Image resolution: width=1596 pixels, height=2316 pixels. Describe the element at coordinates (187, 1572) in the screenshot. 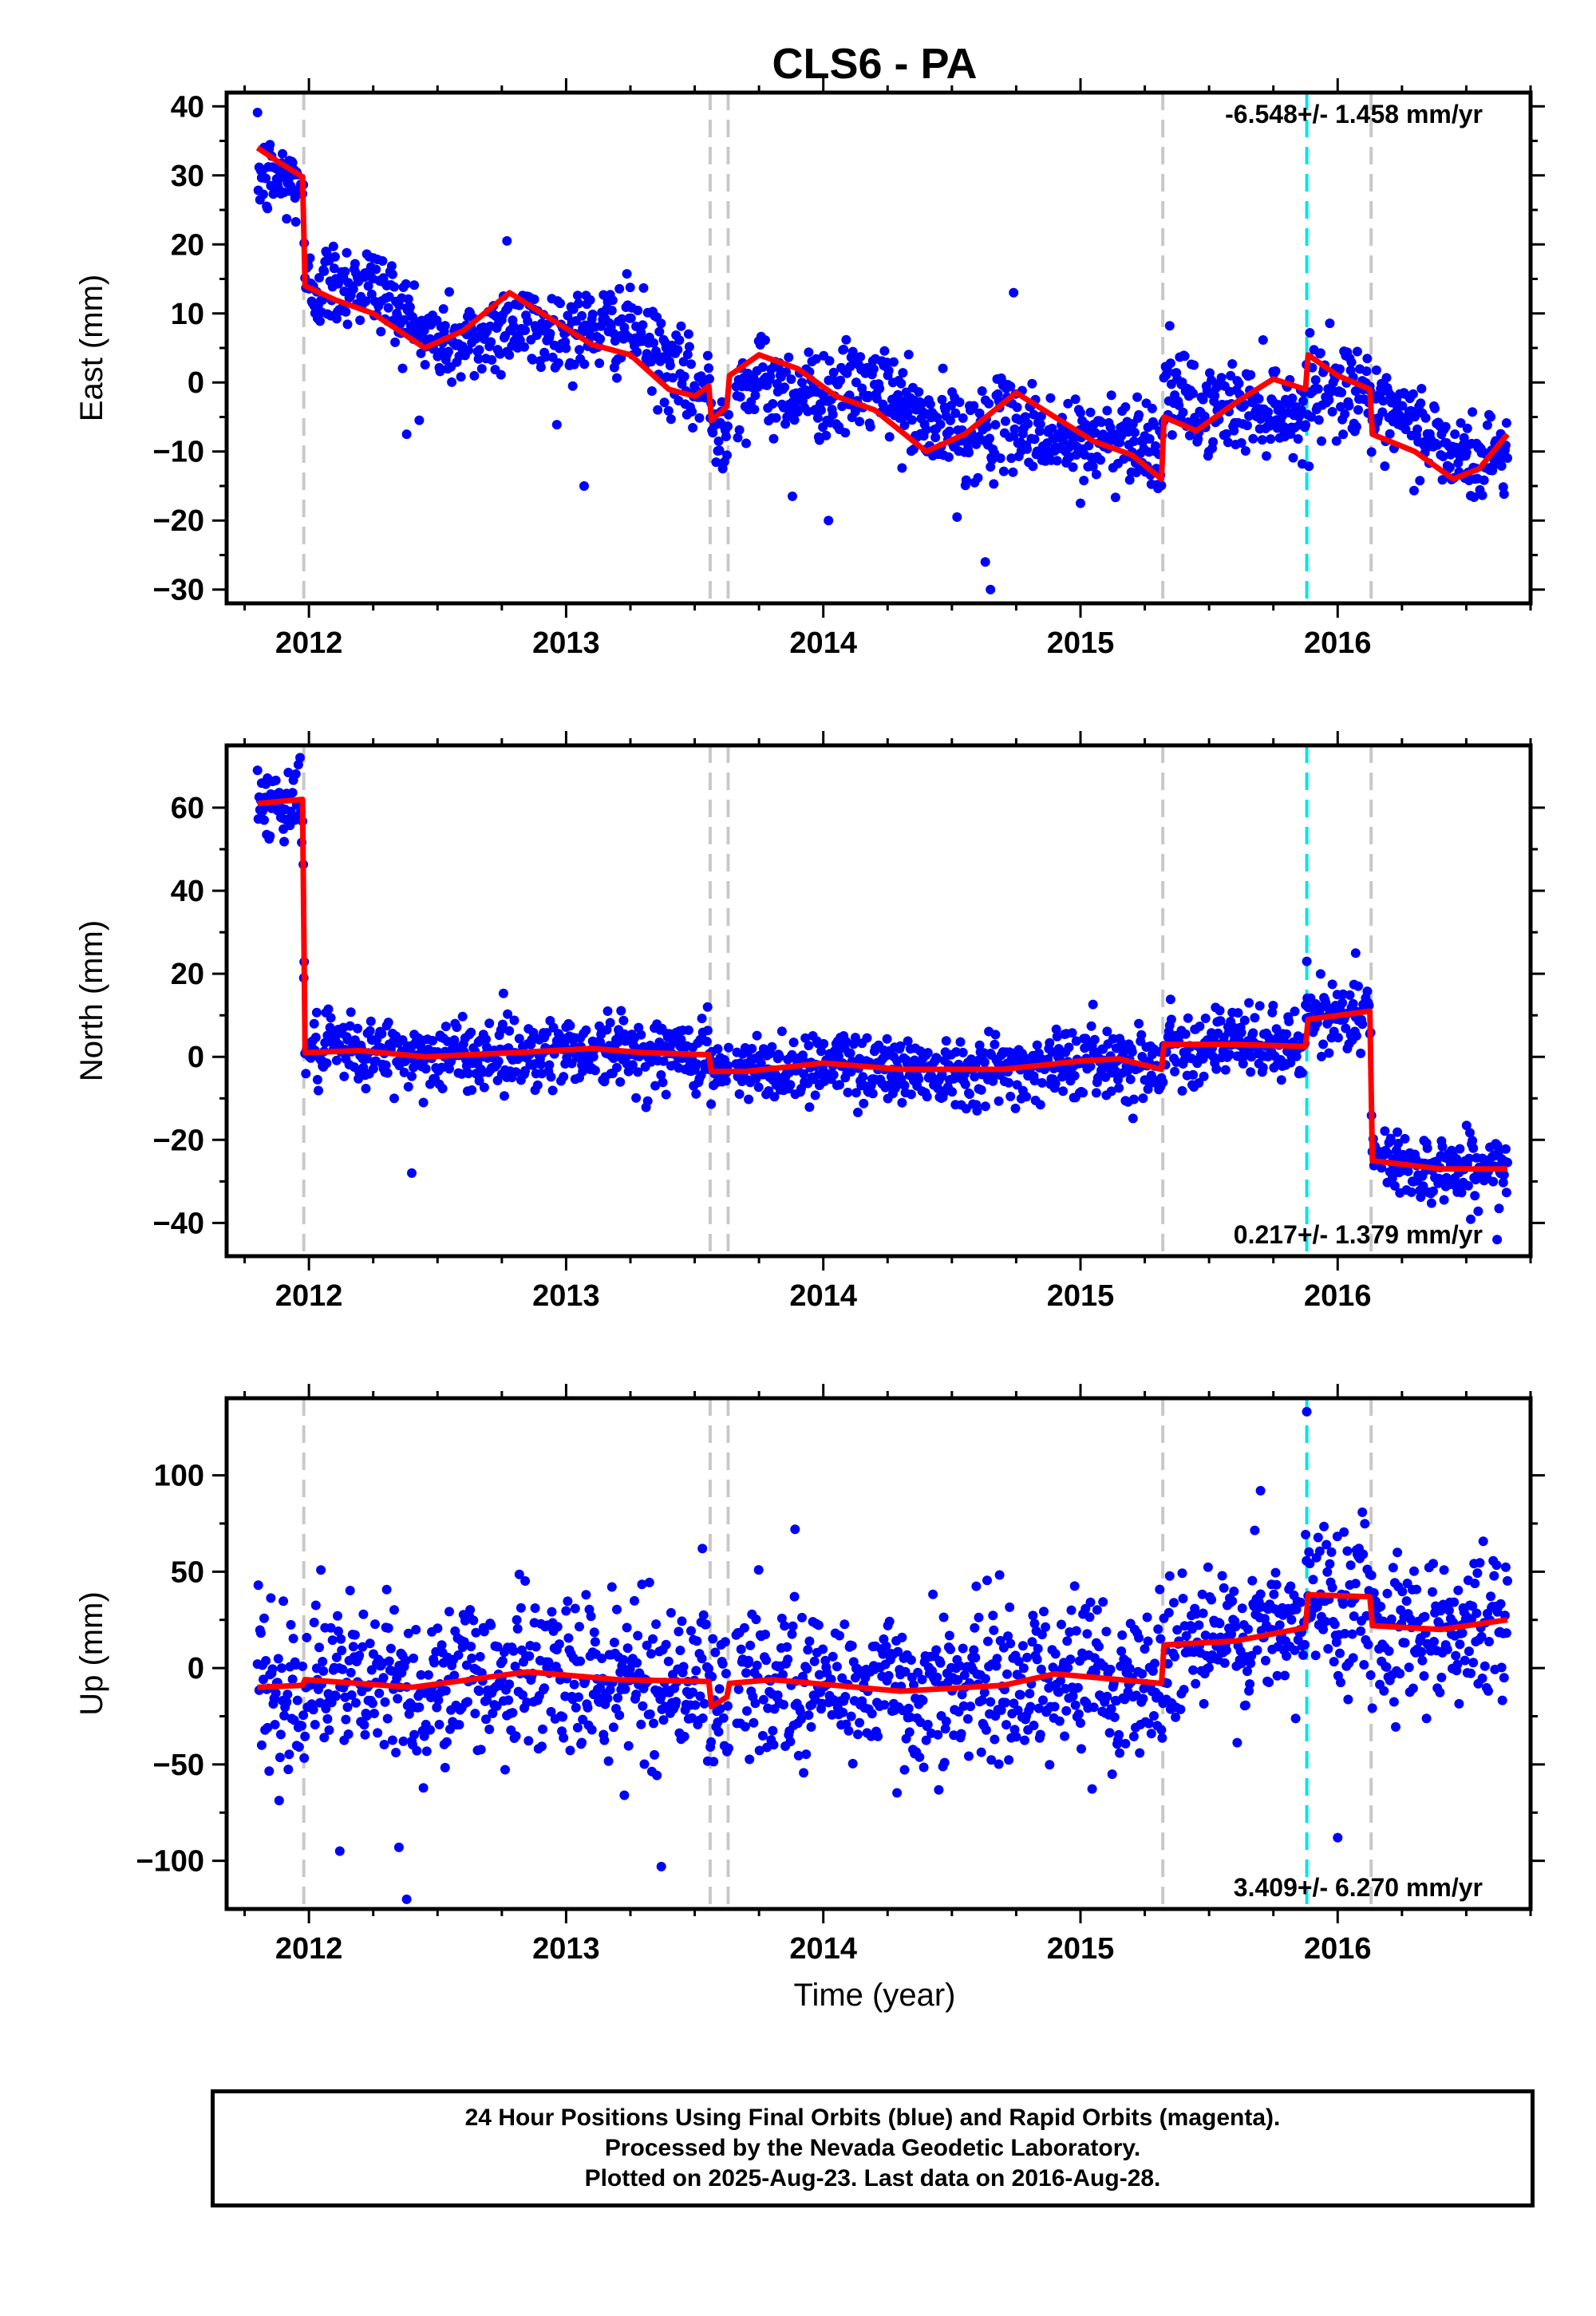

I see `y-tick-label: 50` at that location.